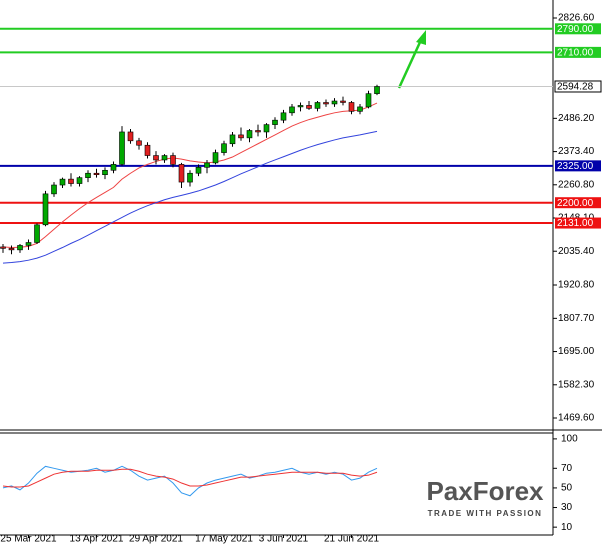 The width and height of the screenshot is (602, 545). What do you see at coordinates (576, 251) in the screenshot?
I see `y-tick-label: 2035.40` at bounding box center [576, 251].